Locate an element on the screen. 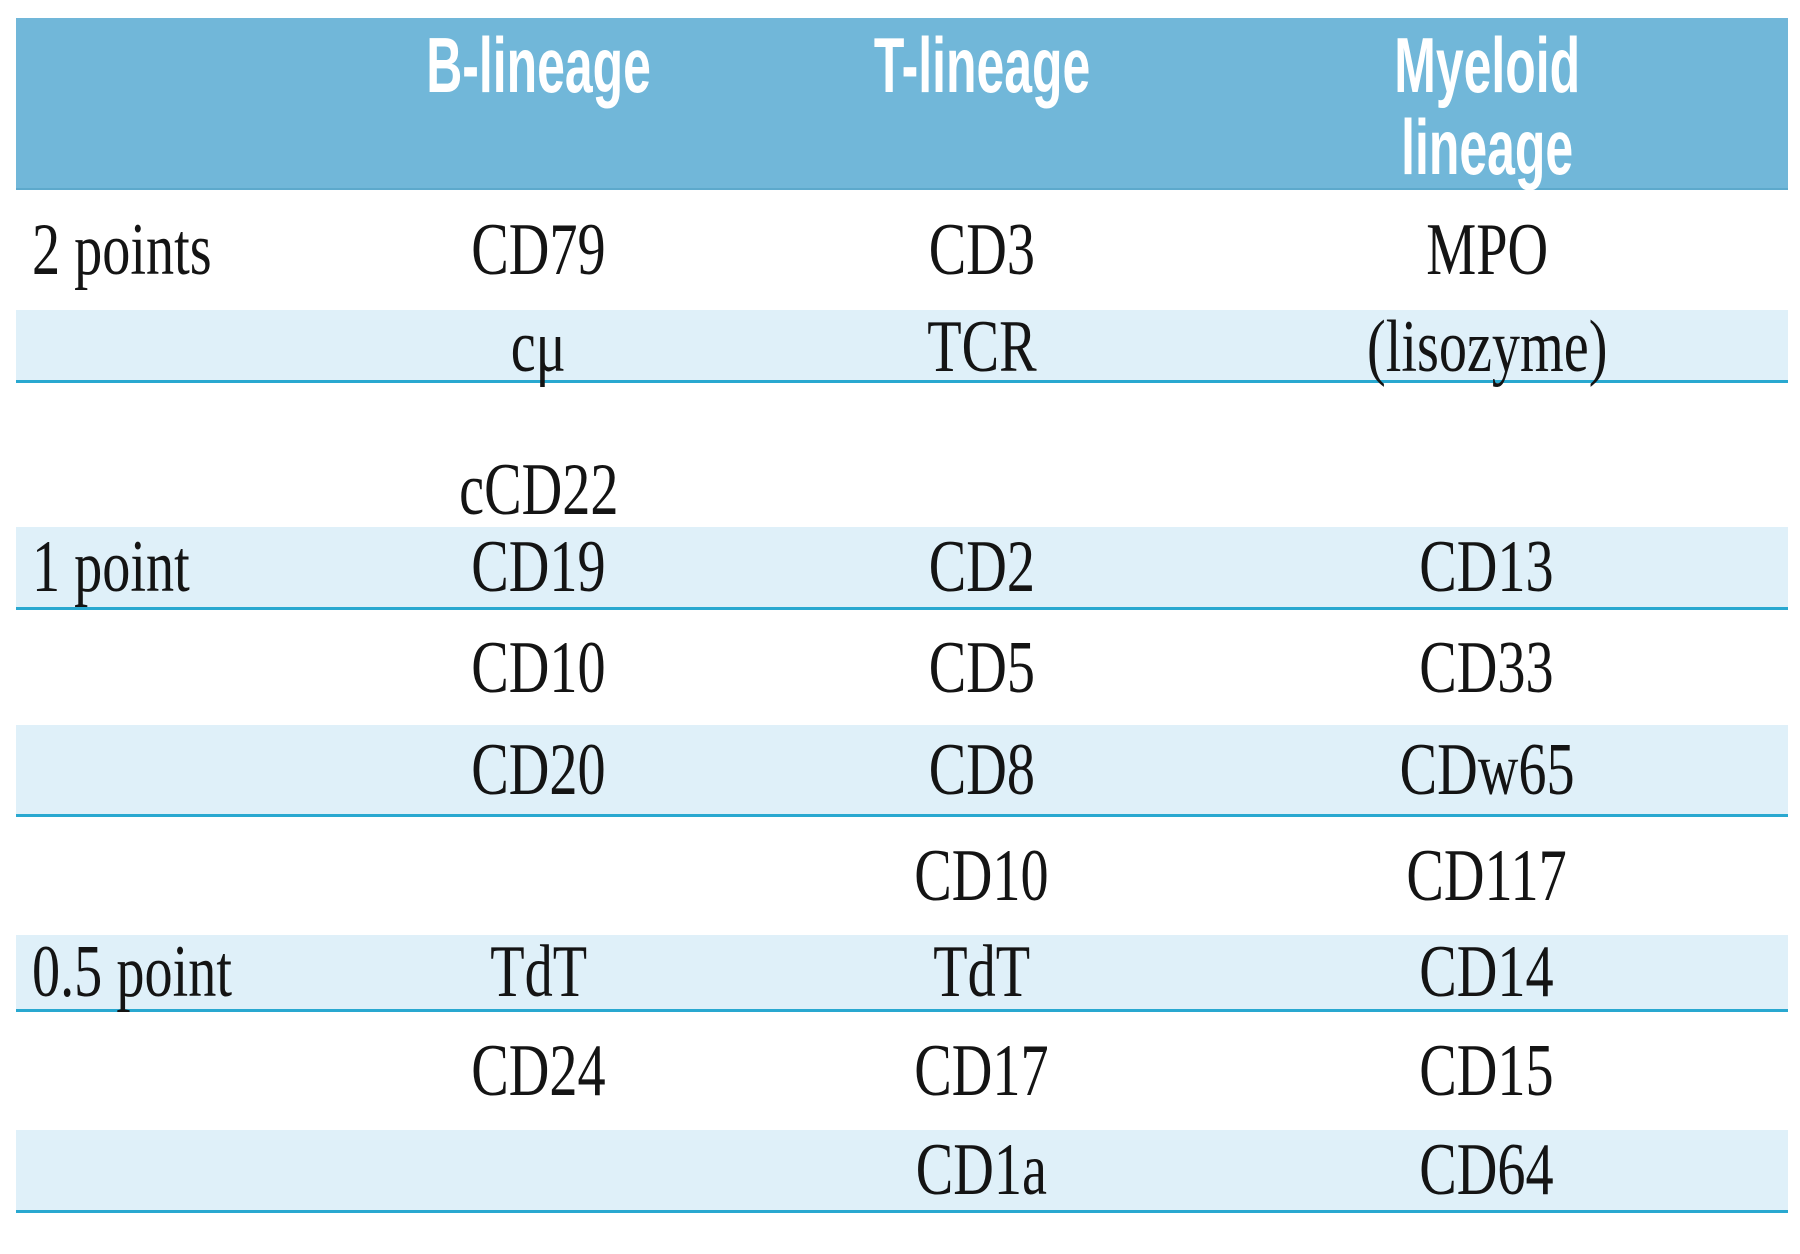  marker-value: CD13 is located at coordinates (1486, 567).